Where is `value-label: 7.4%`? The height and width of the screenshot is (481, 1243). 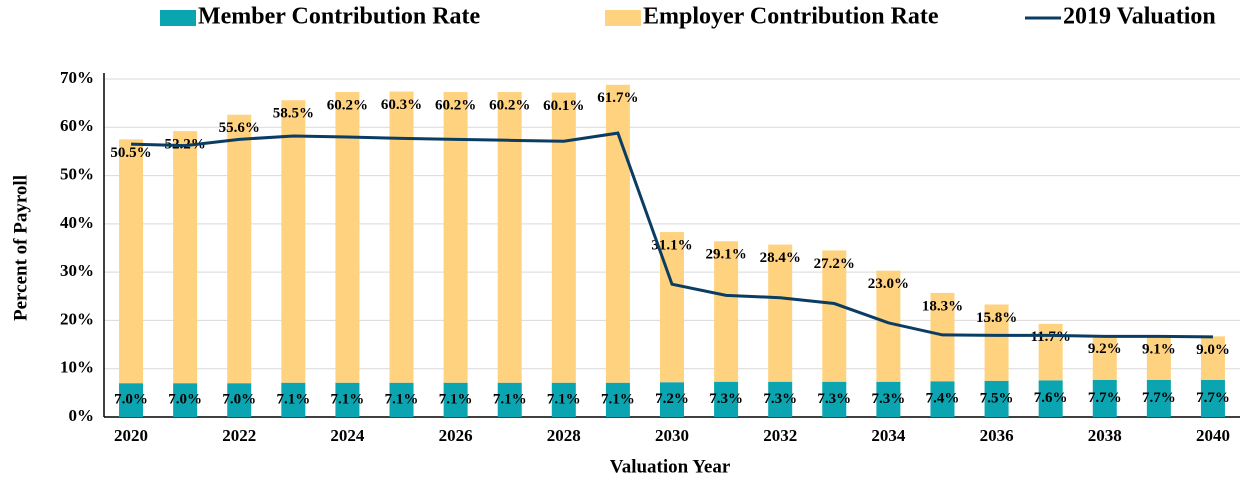
value-label: 7.4% is located at coordinates (943, 399).